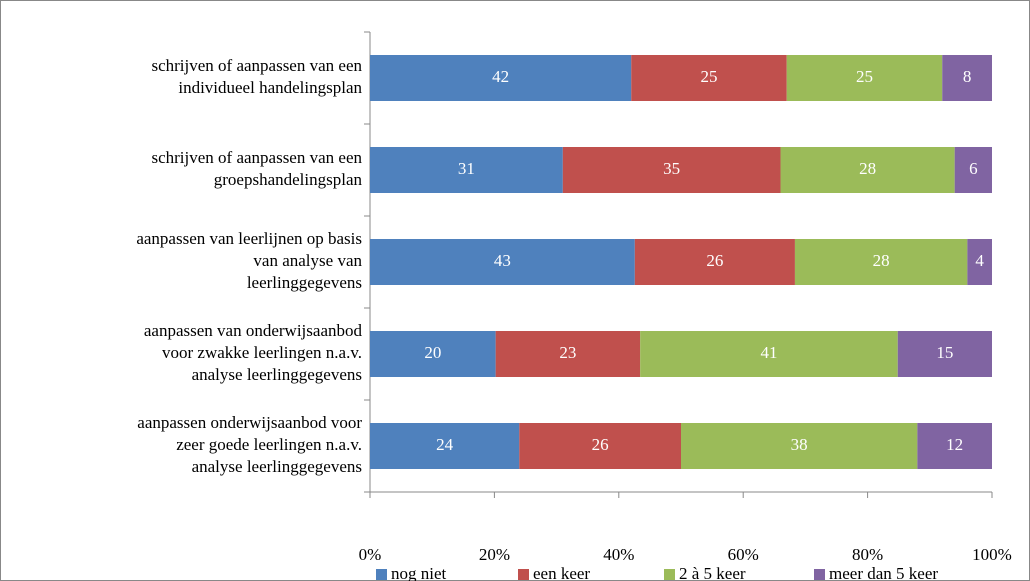  I want to click on category-label-line: aanpassen onderwijsaanbod voor, so click(249, 422).